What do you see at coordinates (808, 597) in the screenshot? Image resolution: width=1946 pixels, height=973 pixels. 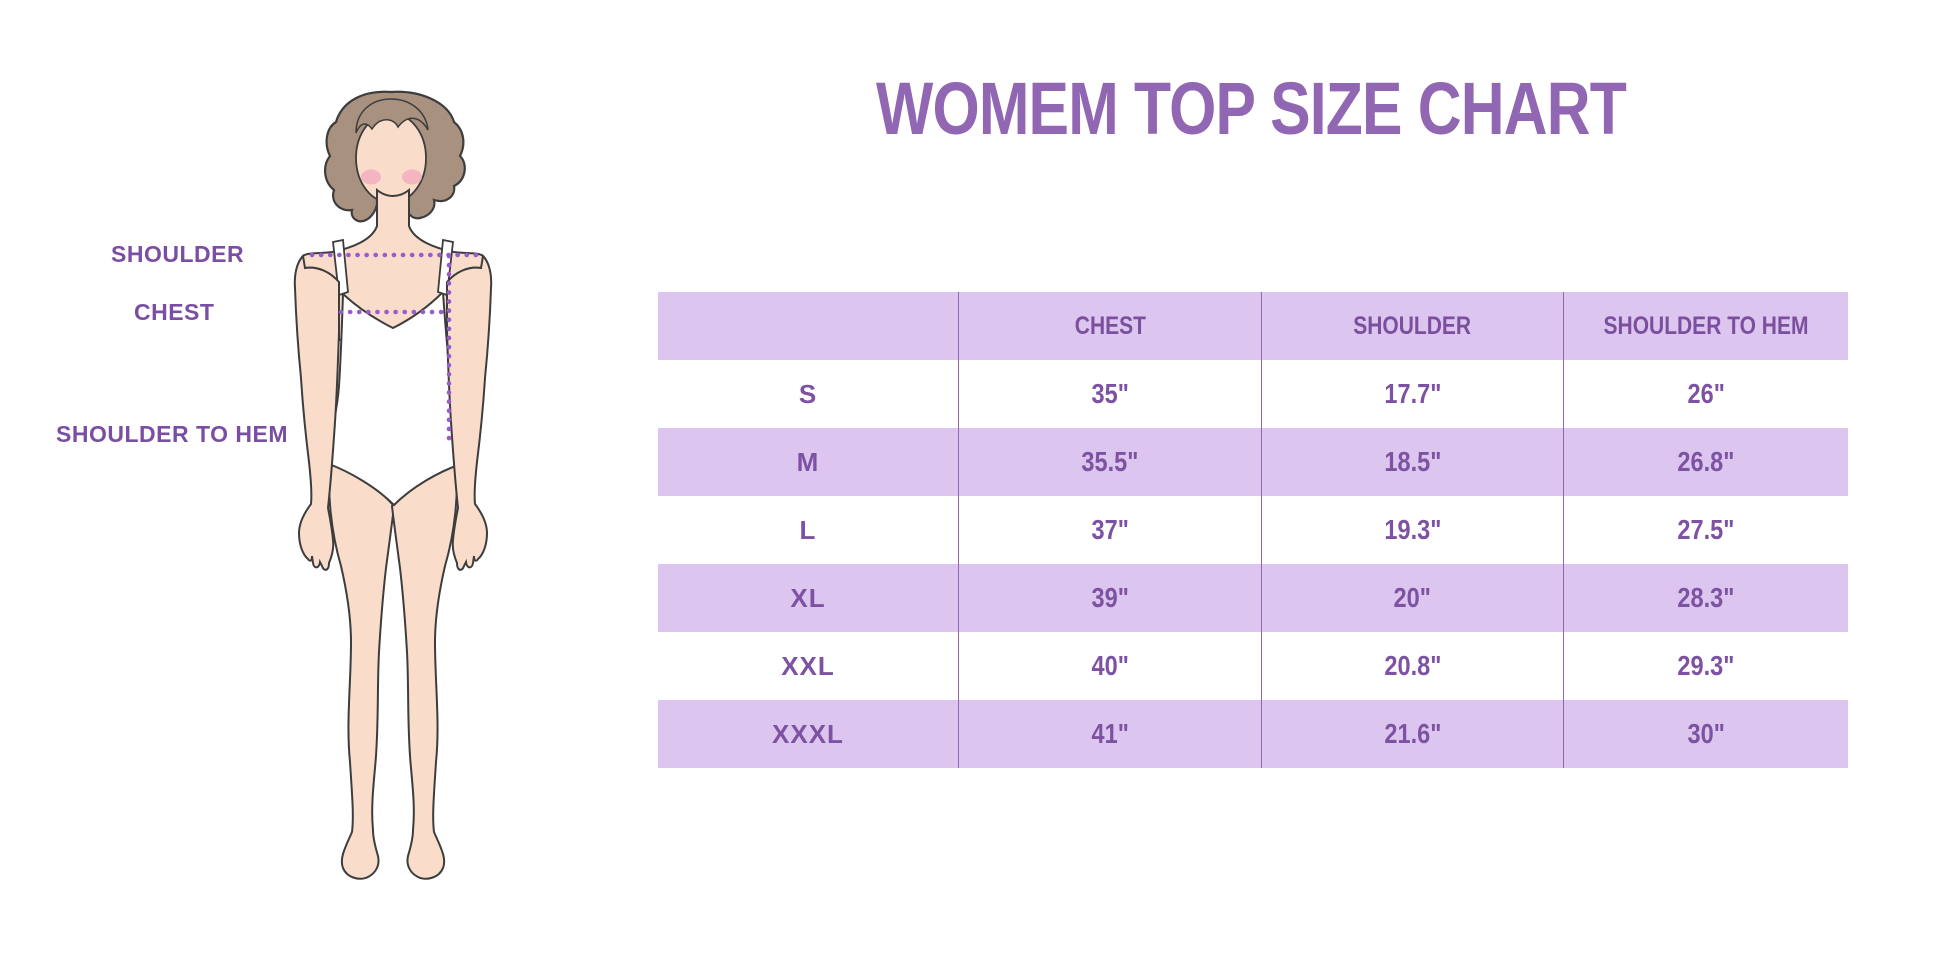 I see `size-cell: XL` at bounding box center [808, 597].